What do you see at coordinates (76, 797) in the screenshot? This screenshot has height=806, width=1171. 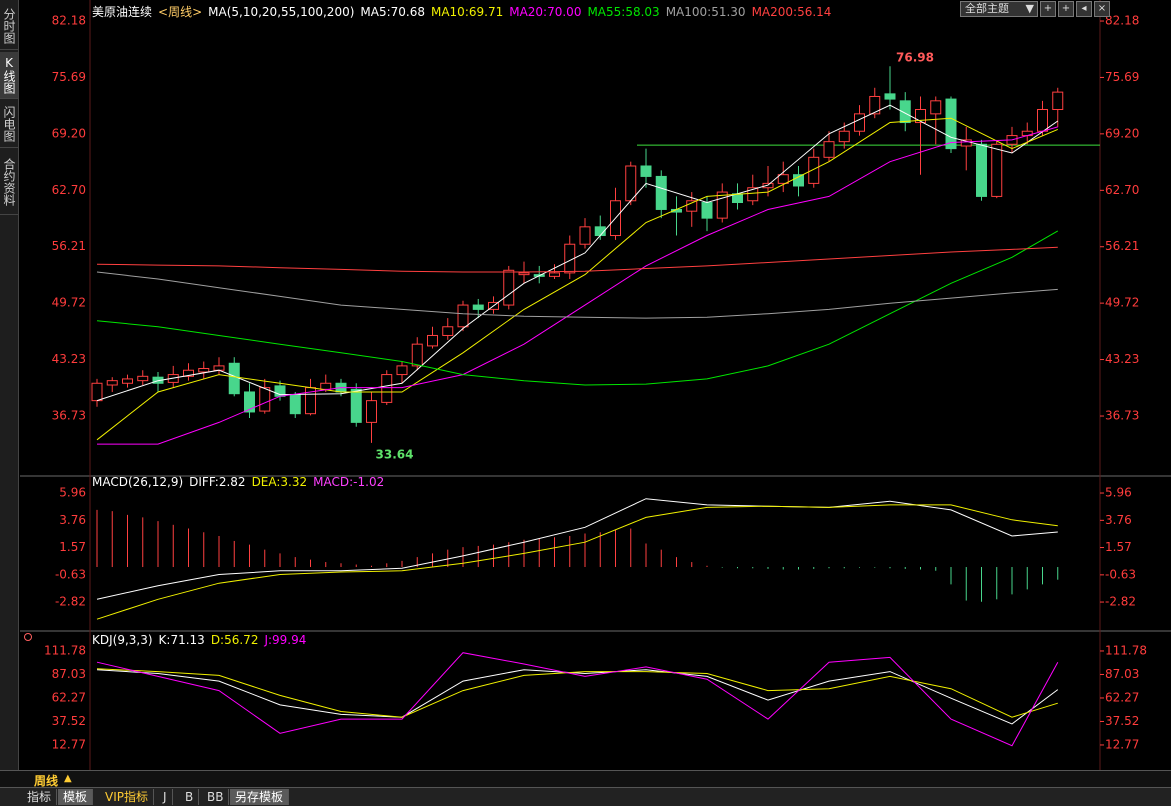 I see `tab: 模板` at bounding box center [76, 797].